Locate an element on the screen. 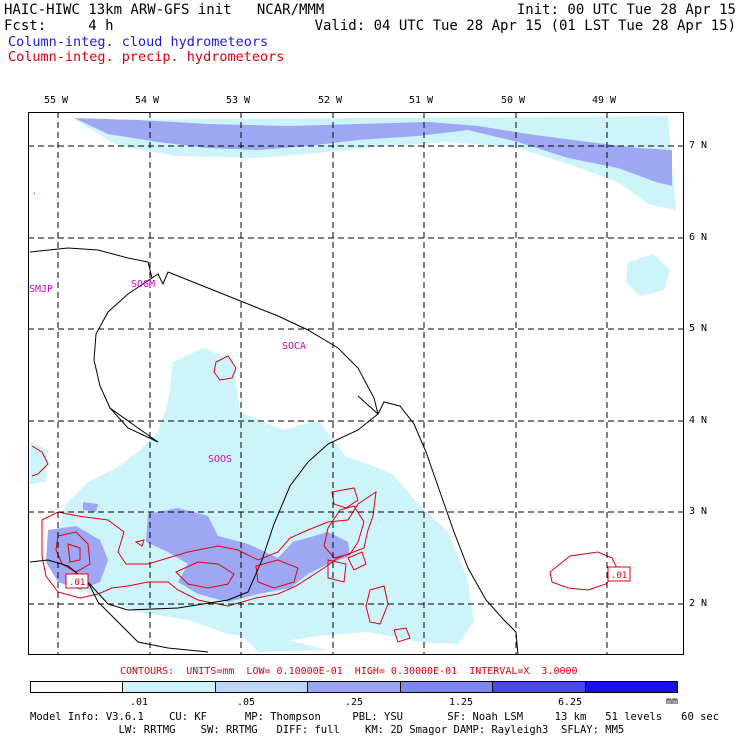  forecast-hour: Fcst: 4 h is located at coordinates (59, 26).